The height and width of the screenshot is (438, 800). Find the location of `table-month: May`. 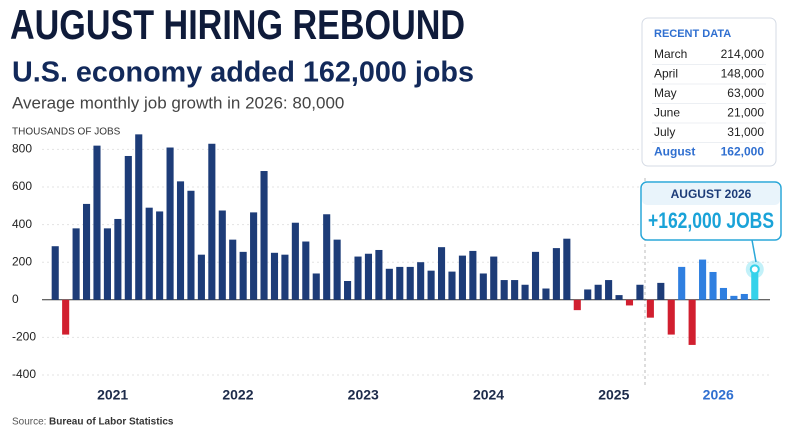

table-month: May is located at coordinates (665, 93).